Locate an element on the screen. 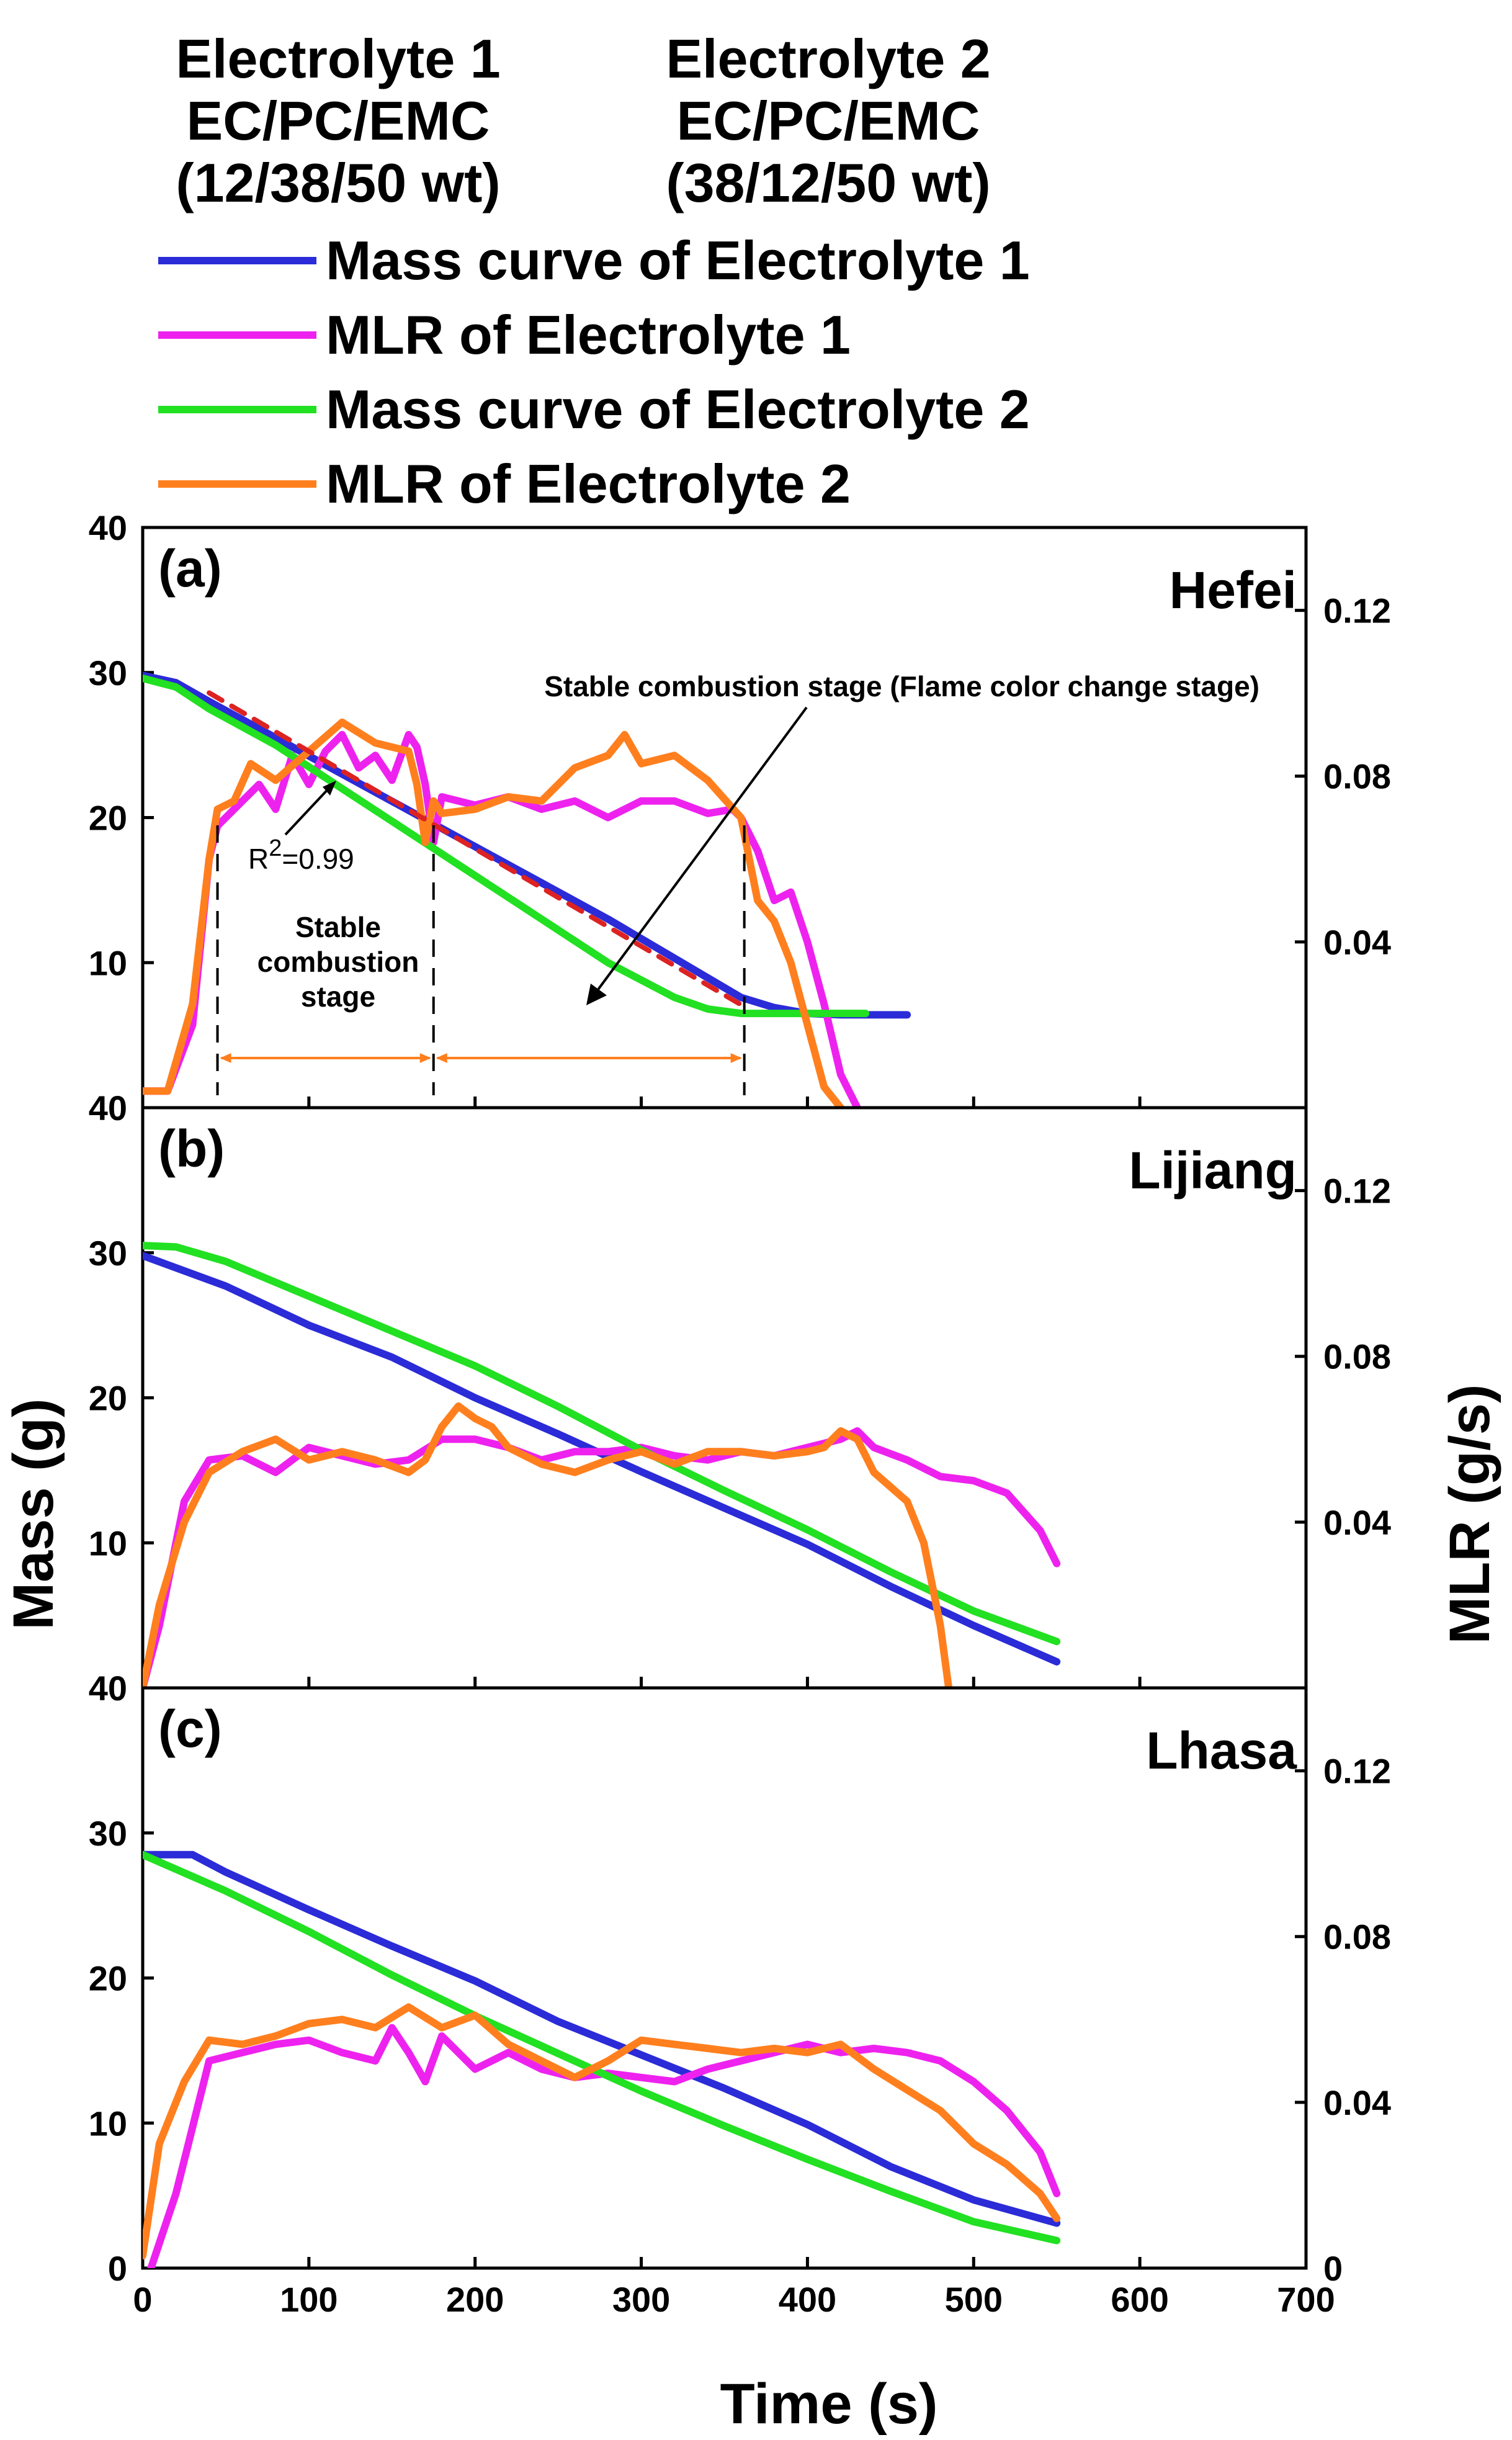 Image resolution: width=1512 pixels, height=2440 pixels. x-tick-label: 400 is located at coordinates (807, 2299).